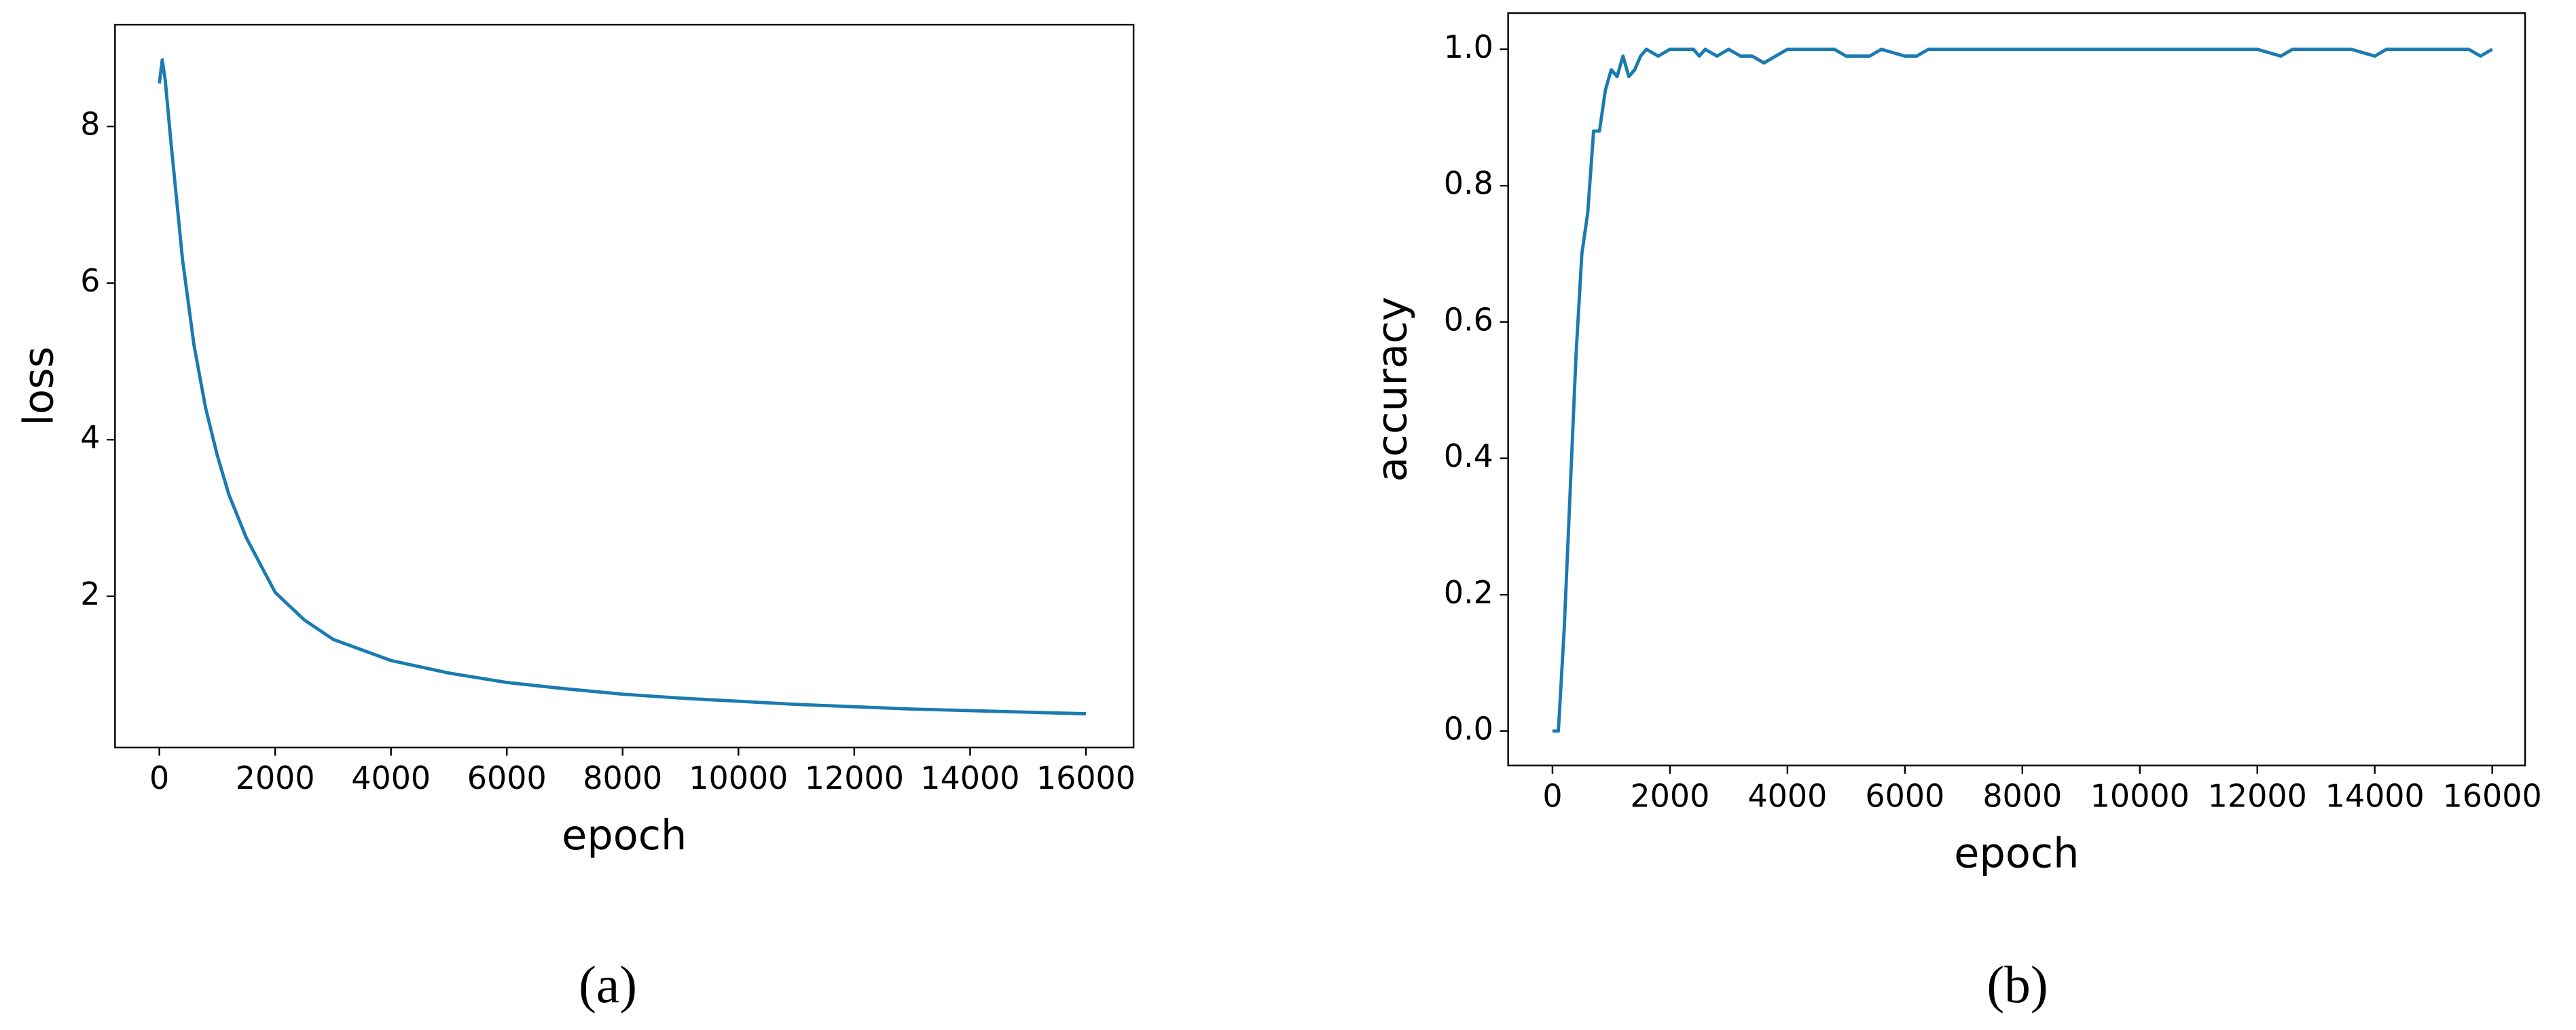  I want to click on y-tick-label: 6, so click(90, 280).